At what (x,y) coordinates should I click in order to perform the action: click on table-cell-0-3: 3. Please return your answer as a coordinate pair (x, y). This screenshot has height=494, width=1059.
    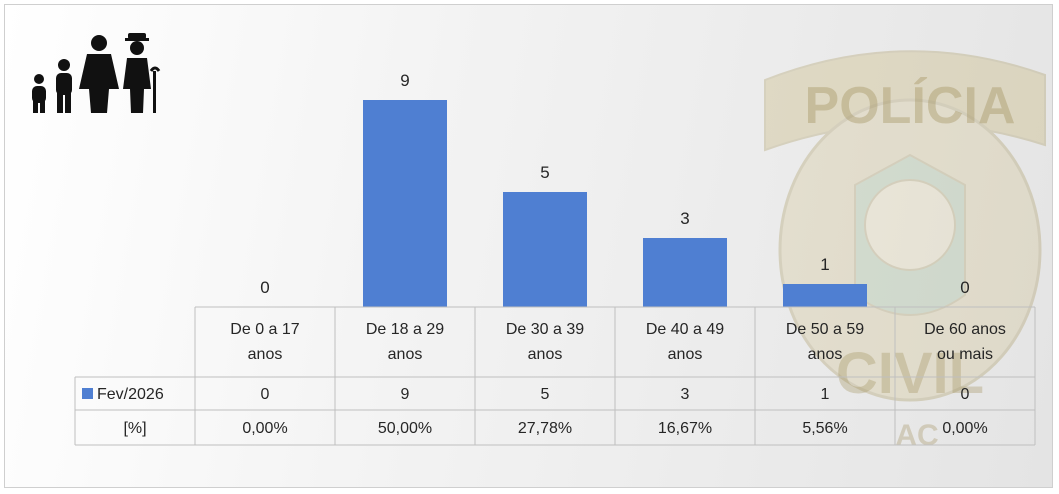
    Looking at the image, I should click on (685, 394).